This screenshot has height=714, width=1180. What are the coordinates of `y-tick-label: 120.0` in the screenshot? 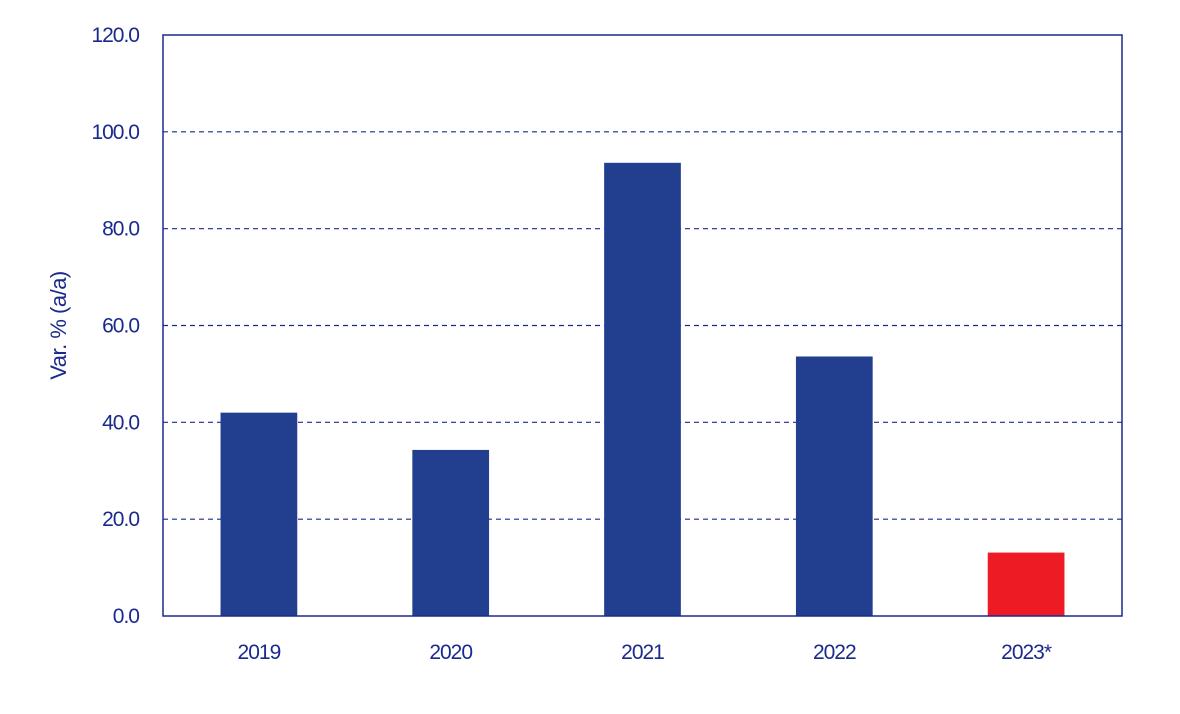 It's located at (115, 35).